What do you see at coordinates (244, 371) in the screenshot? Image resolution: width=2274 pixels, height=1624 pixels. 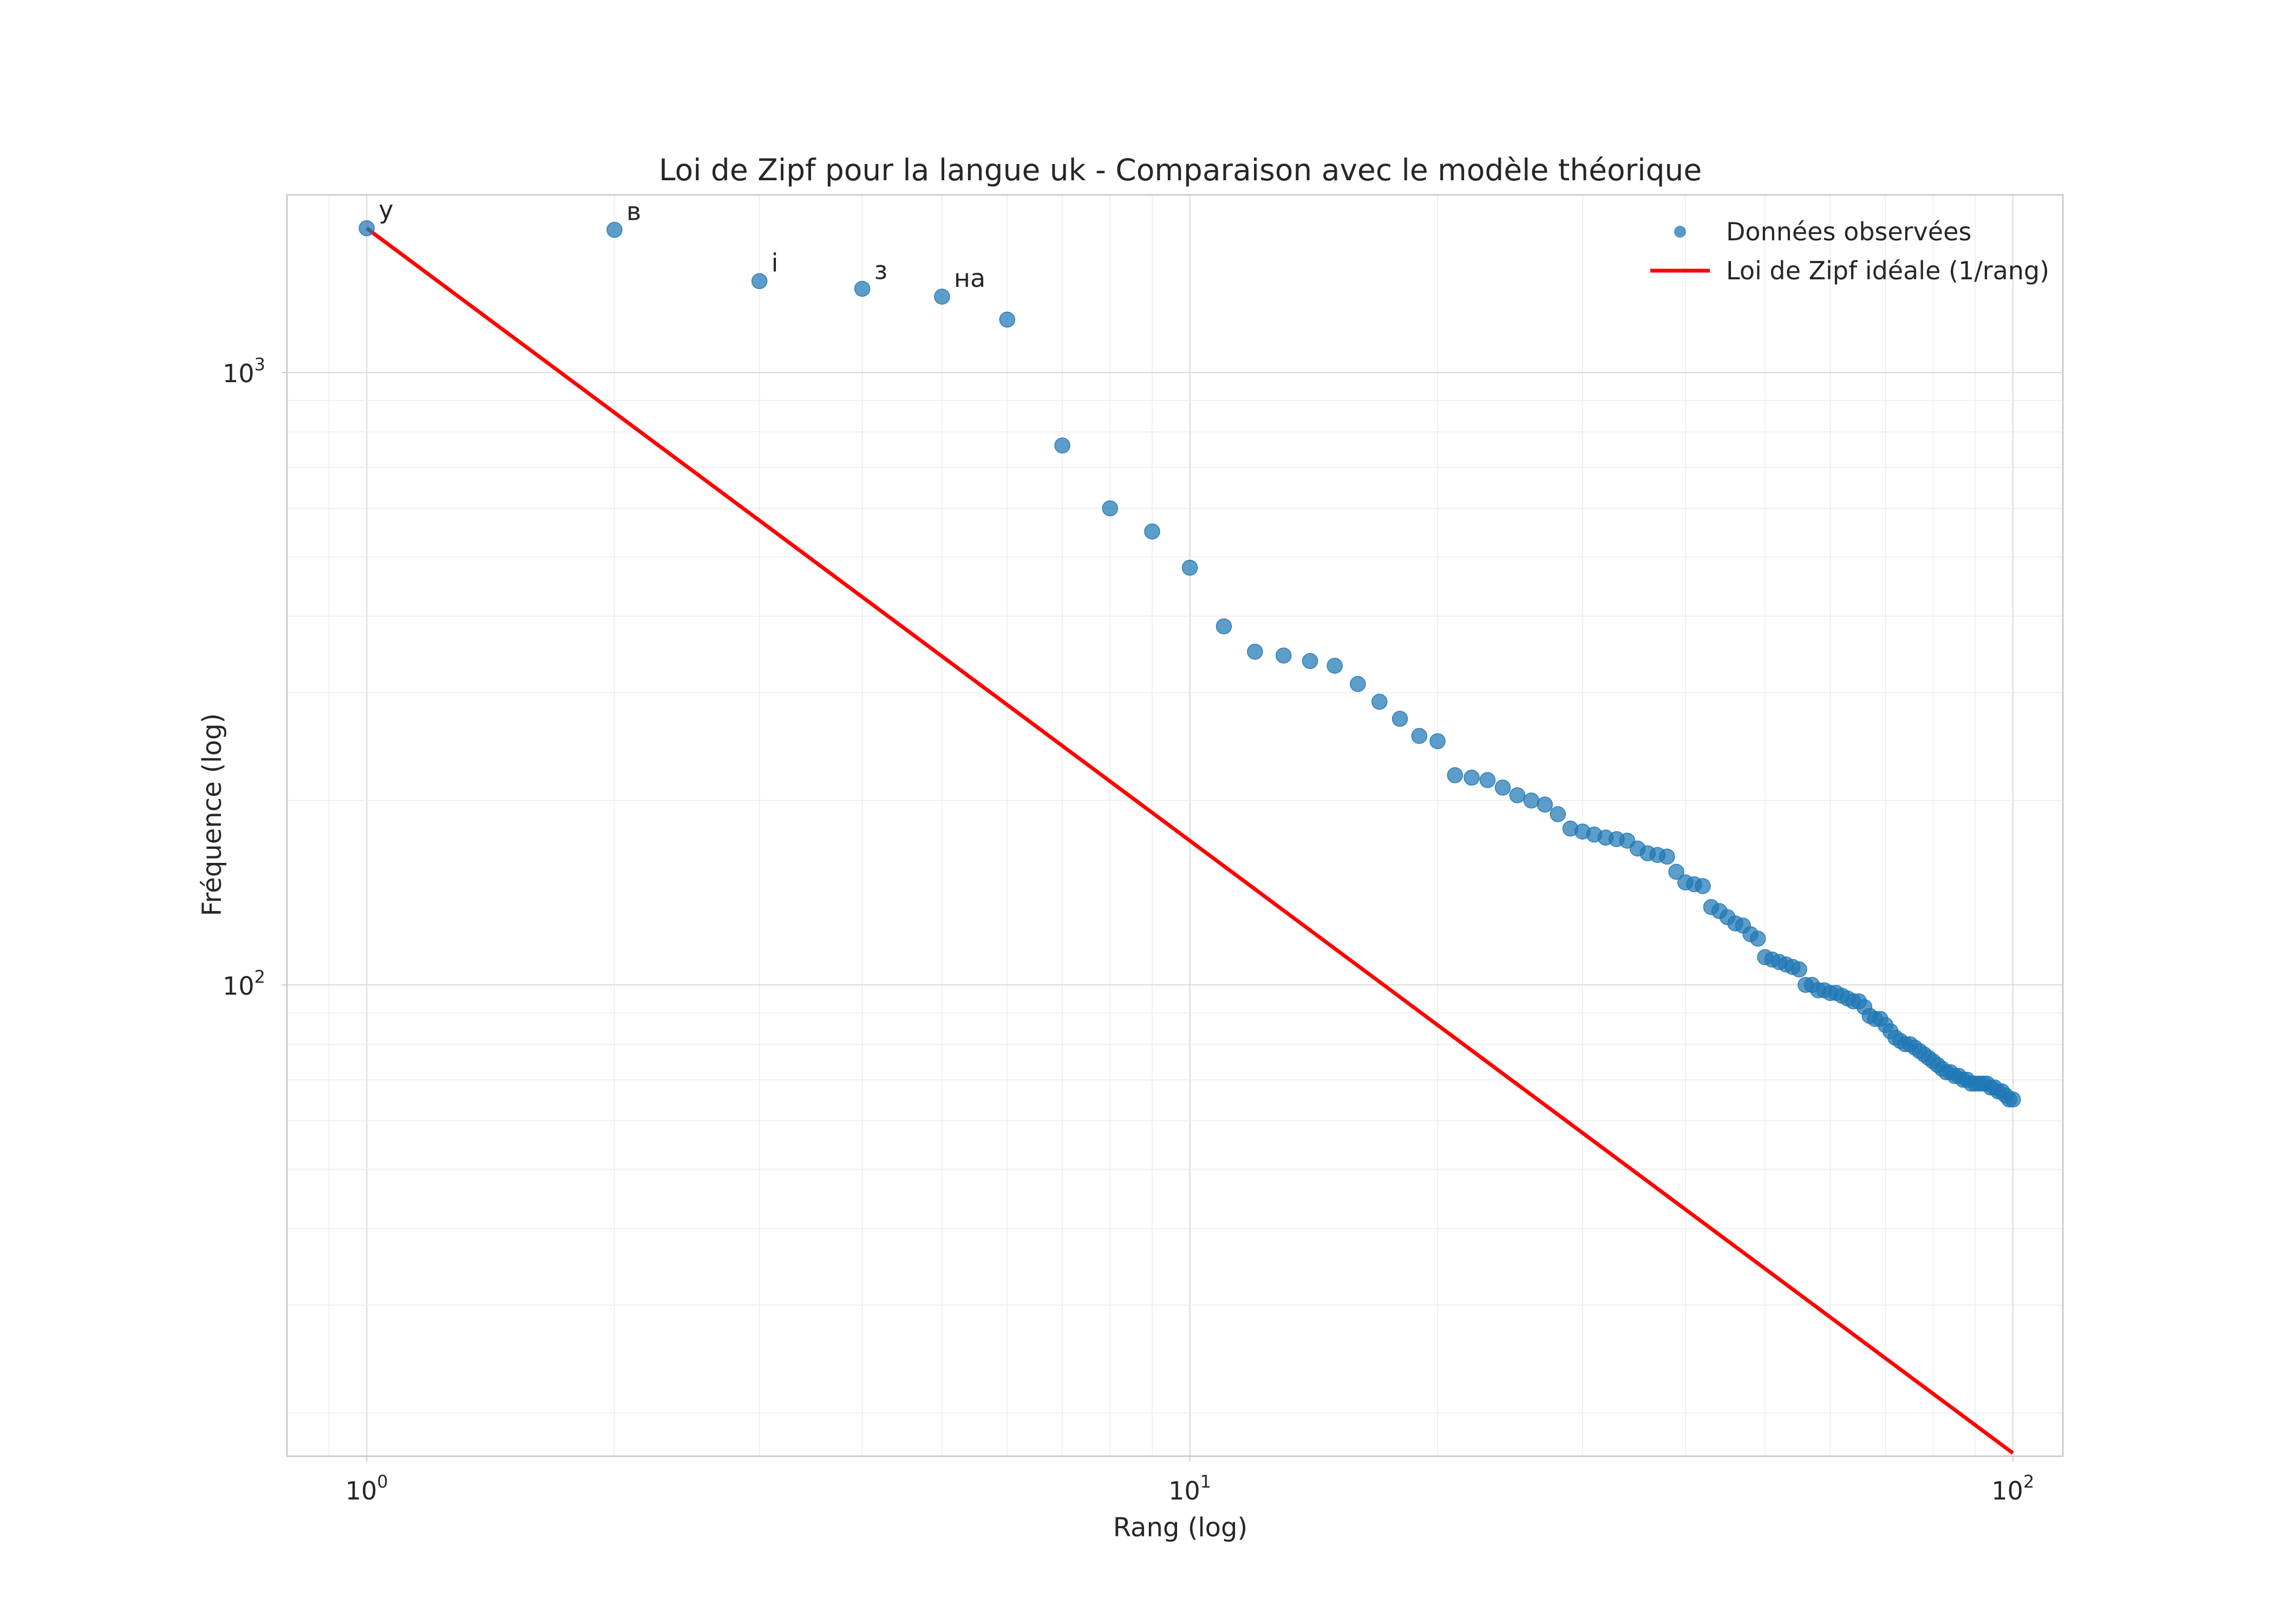 I see `y-tick-label: 10³` at bounding box center [244, 371].